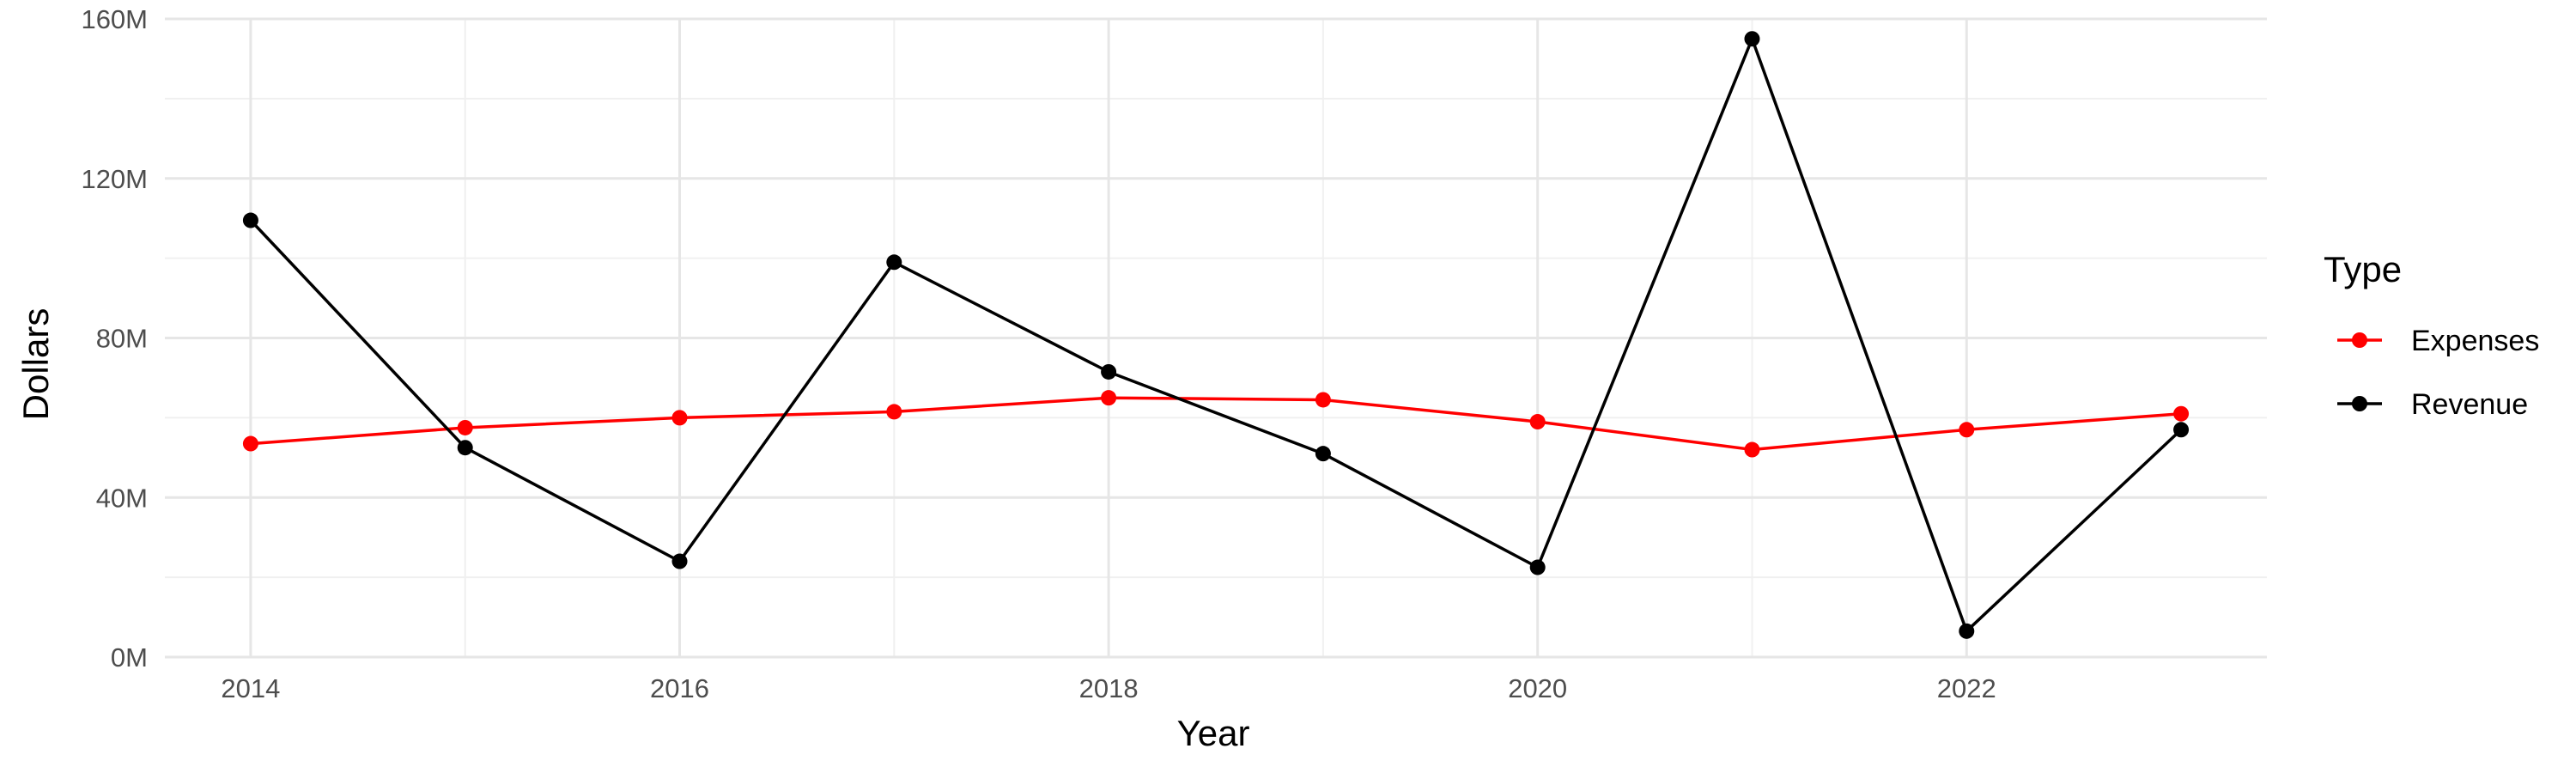 This screenshot has width=2576, height=773. I want to click on x-tick-label: 2020, so click(1537, 688).